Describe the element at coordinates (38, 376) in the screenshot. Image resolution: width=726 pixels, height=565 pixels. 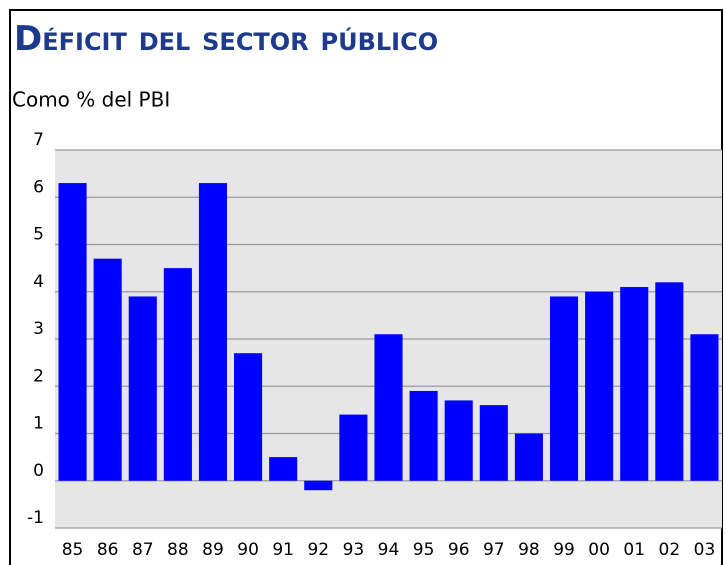
I see `y-tick-label: 2` at that location.